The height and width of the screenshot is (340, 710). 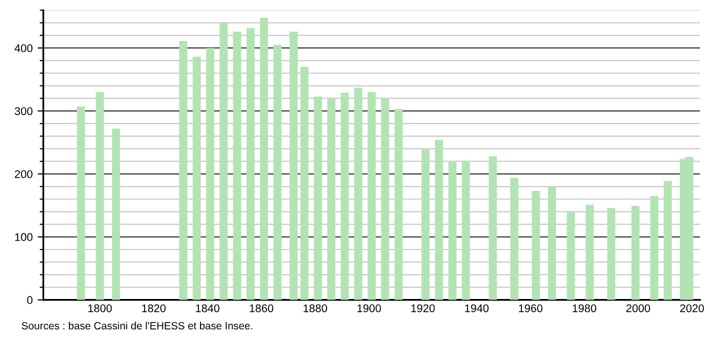 I want to click on y-tick-label: 400, so click(x=23, y=48).